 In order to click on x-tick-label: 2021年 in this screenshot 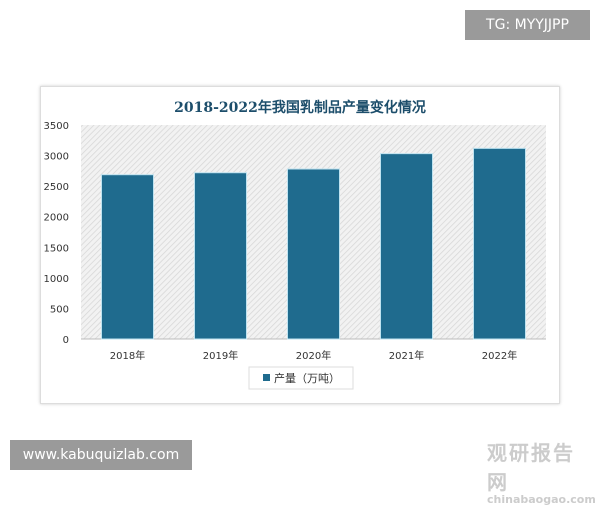, I will do `click(406, 355)`.